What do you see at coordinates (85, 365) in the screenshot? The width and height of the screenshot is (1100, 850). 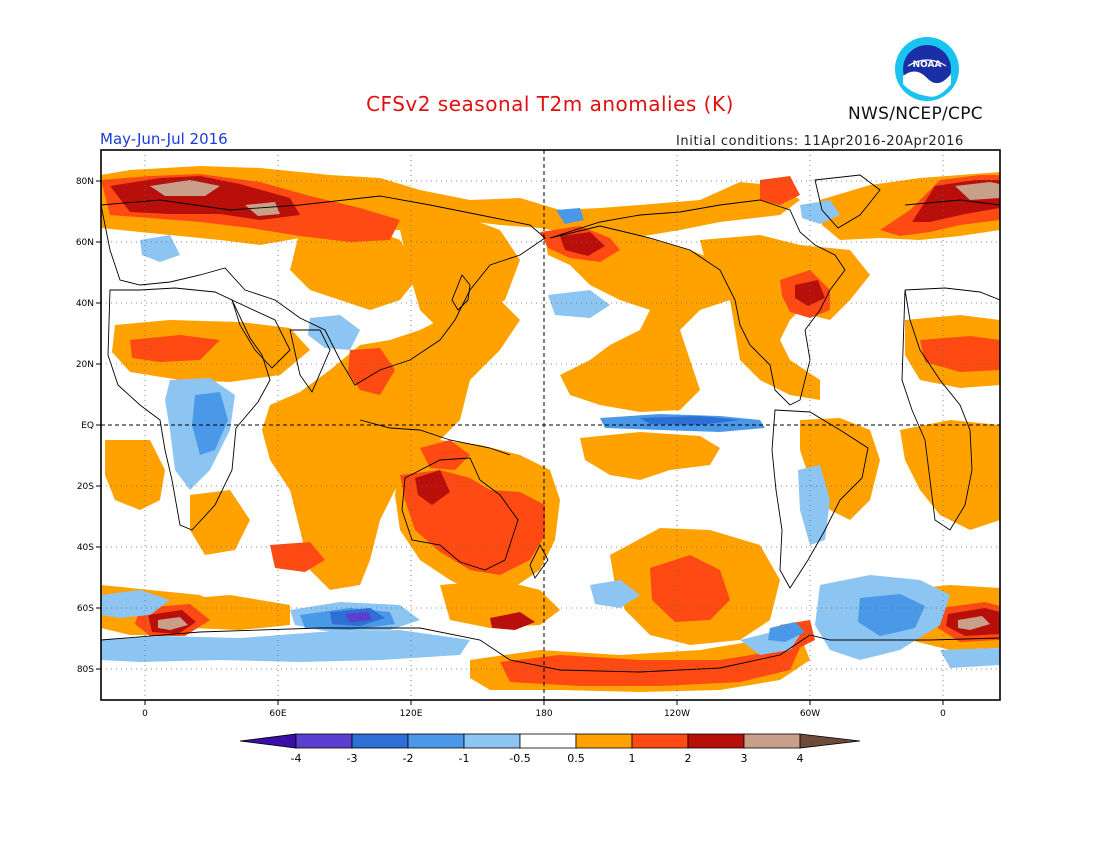 I see `lat-label: 20N` at bounding box center [85, 365].